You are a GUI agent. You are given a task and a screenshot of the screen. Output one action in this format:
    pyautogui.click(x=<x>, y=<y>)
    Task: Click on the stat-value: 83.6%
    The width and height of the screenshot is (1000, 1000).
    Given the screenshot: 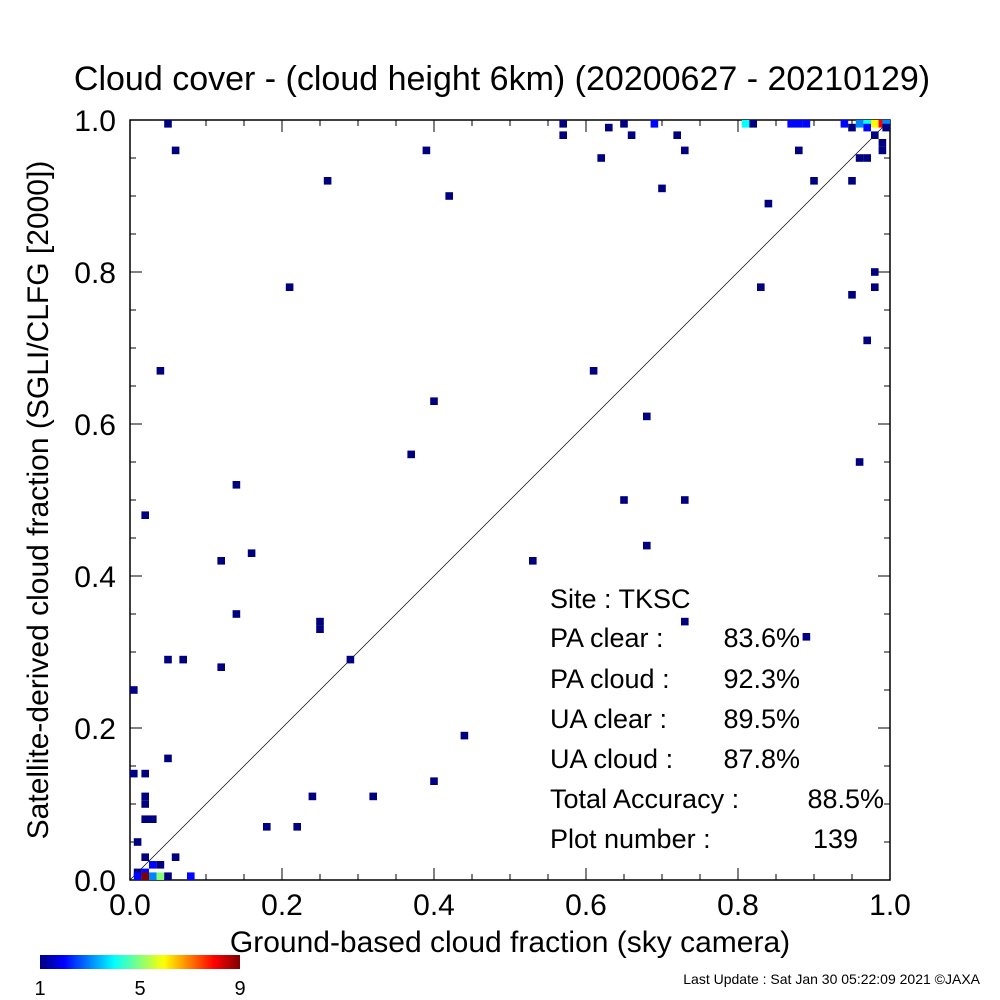 What is the action you would take?
    pyautogui.click(x=761, y=638)
    